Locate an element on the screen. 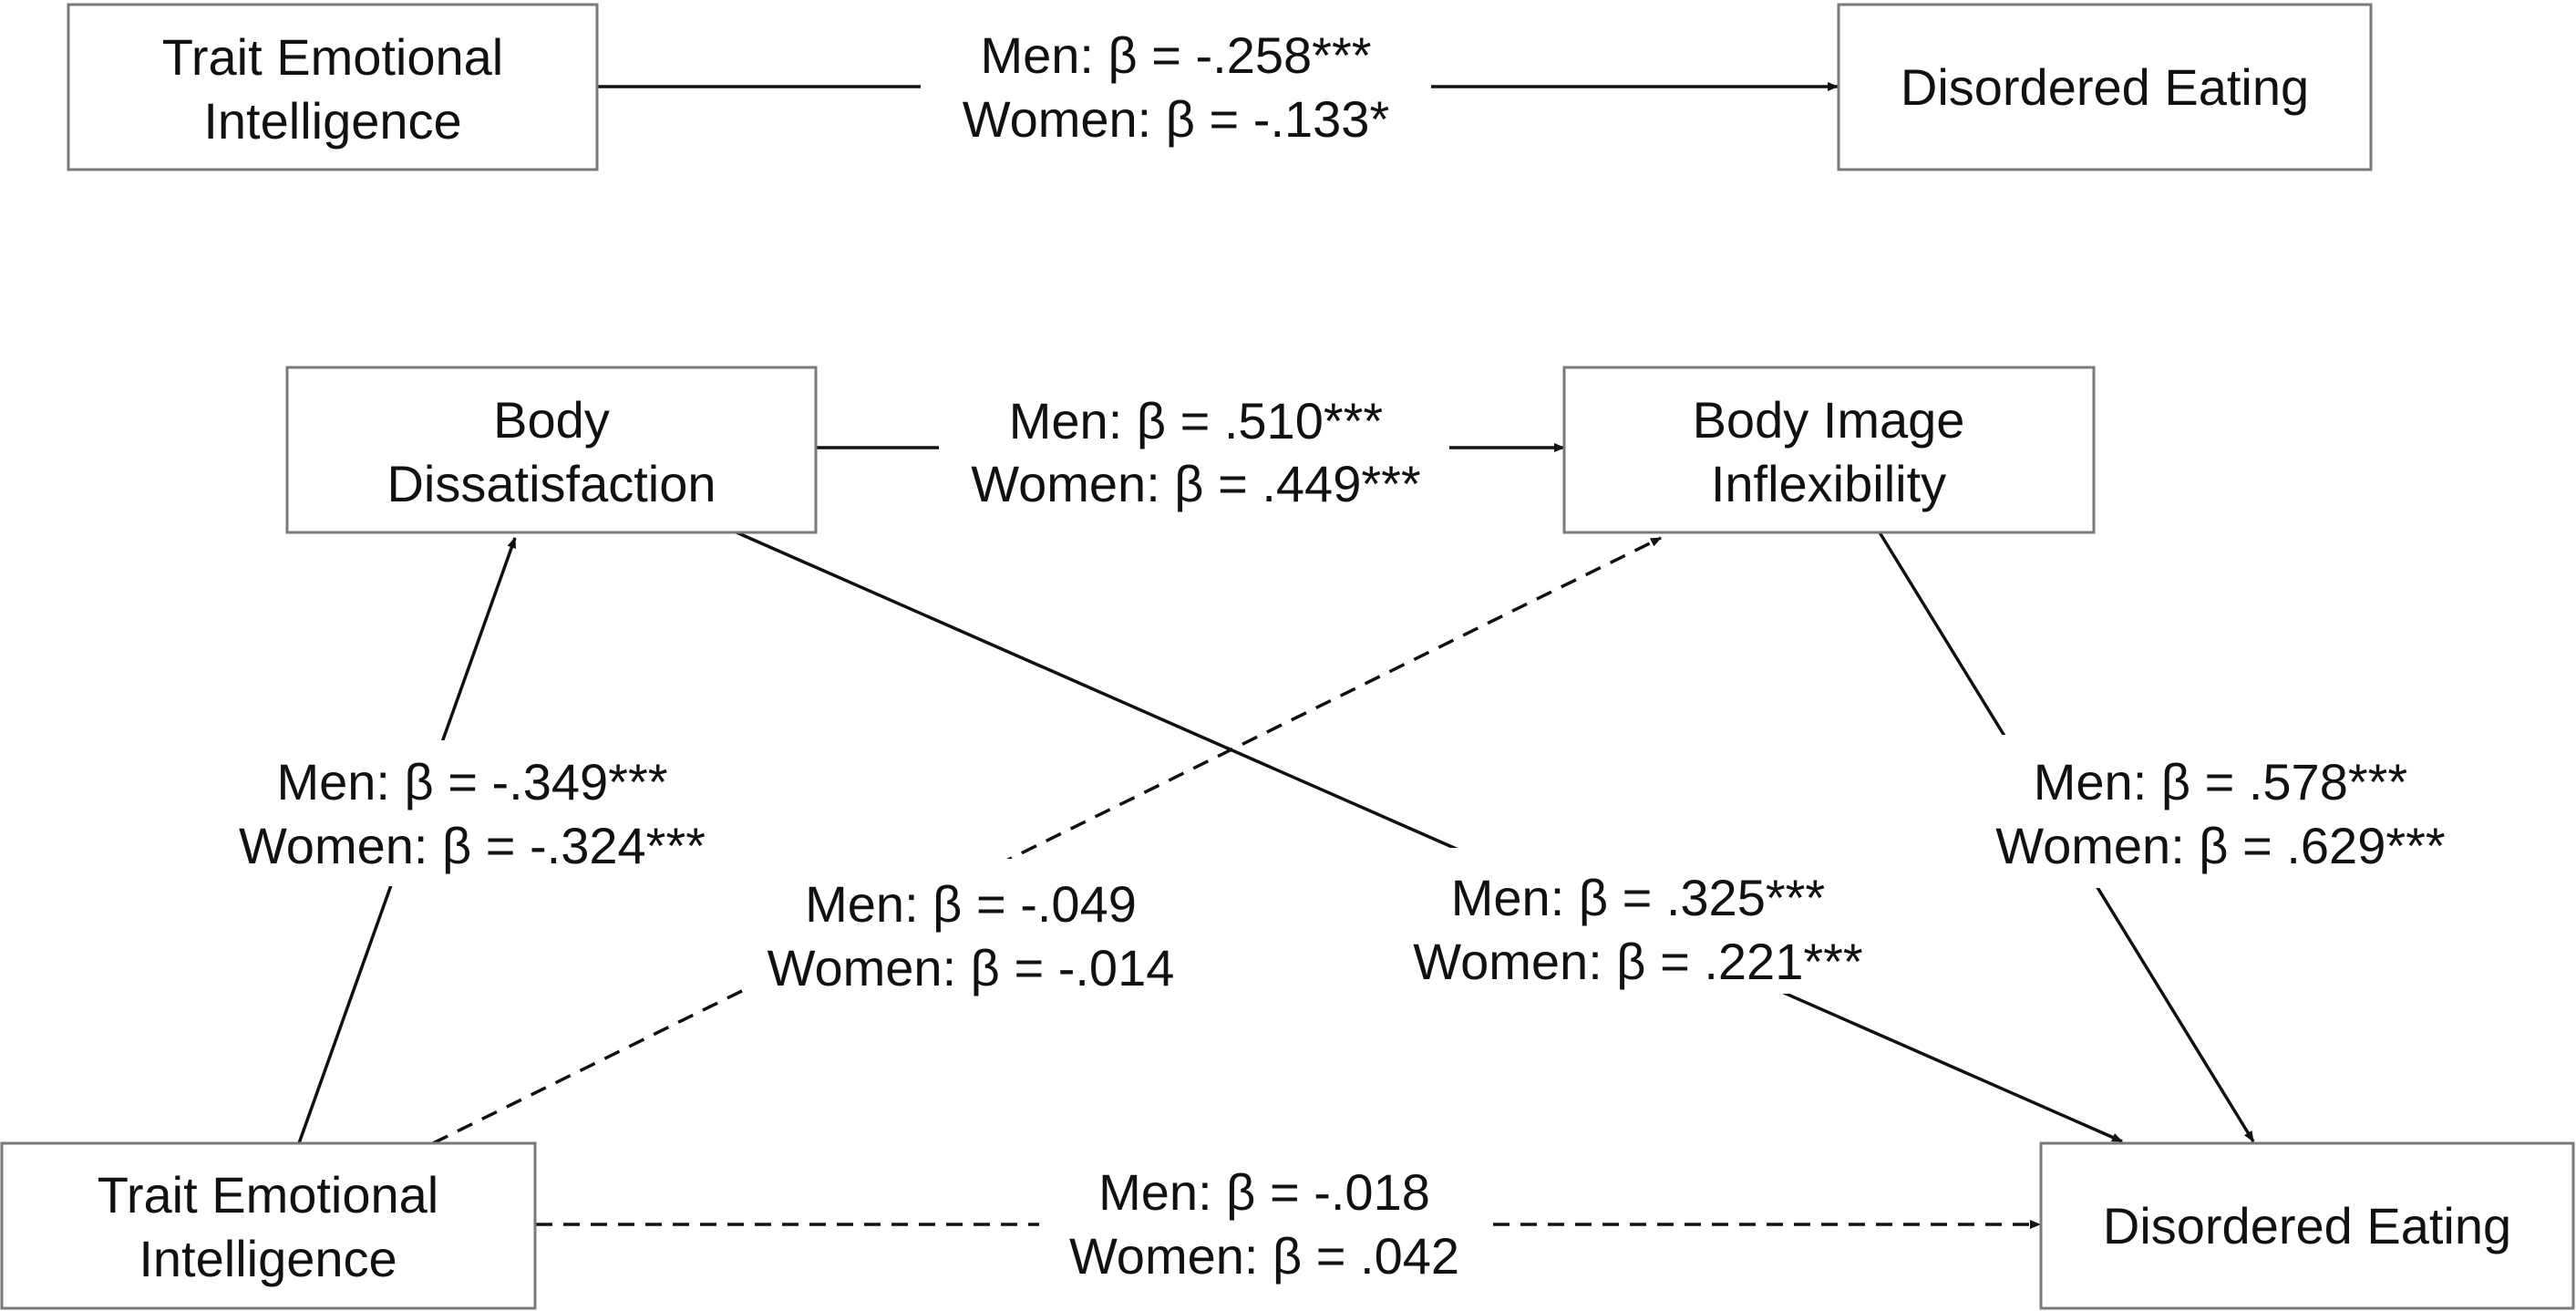 The width and height of the screenshot is (2576, 1311). label-women: Women: β = .221*** is located at coordinates (1637, 961).